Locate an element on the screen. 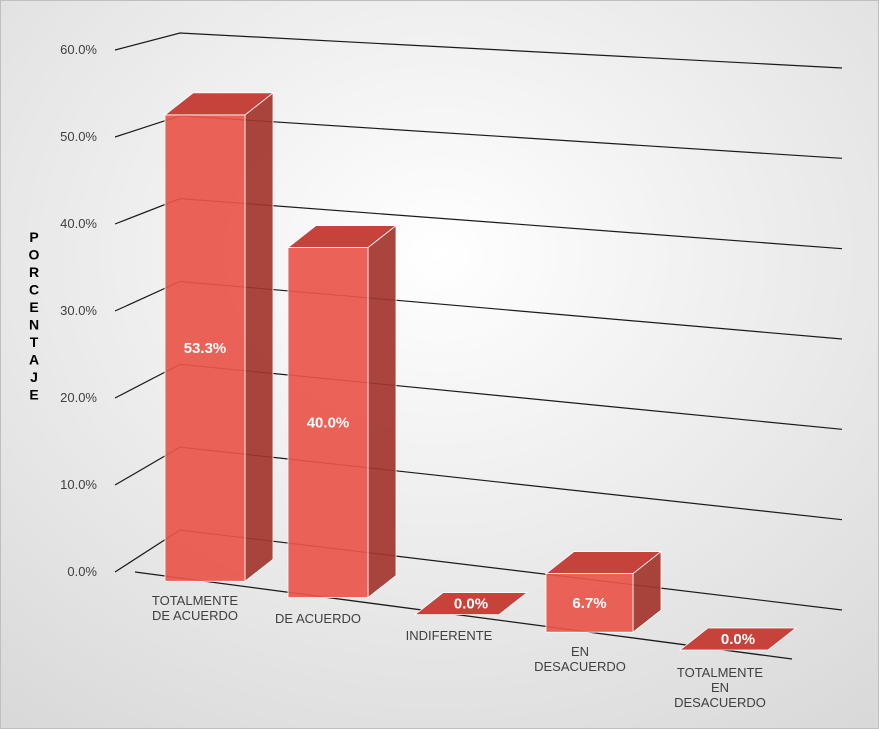  y-tick-label: 50.0% is located at coordinates (78, 136).